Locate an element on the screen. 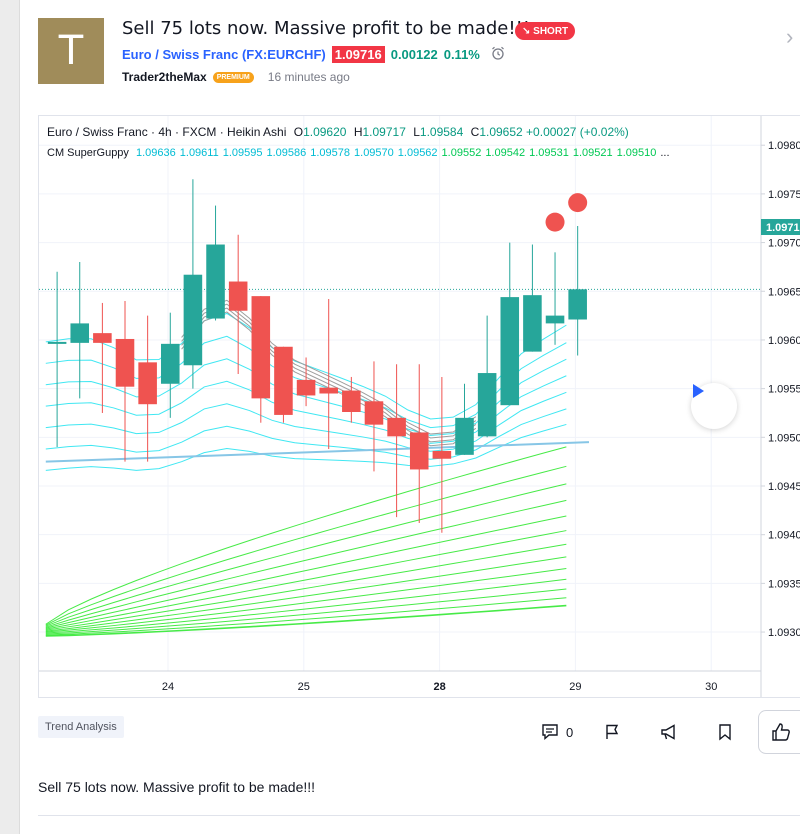  megaphone-icon is located at coordinates (668, 732).